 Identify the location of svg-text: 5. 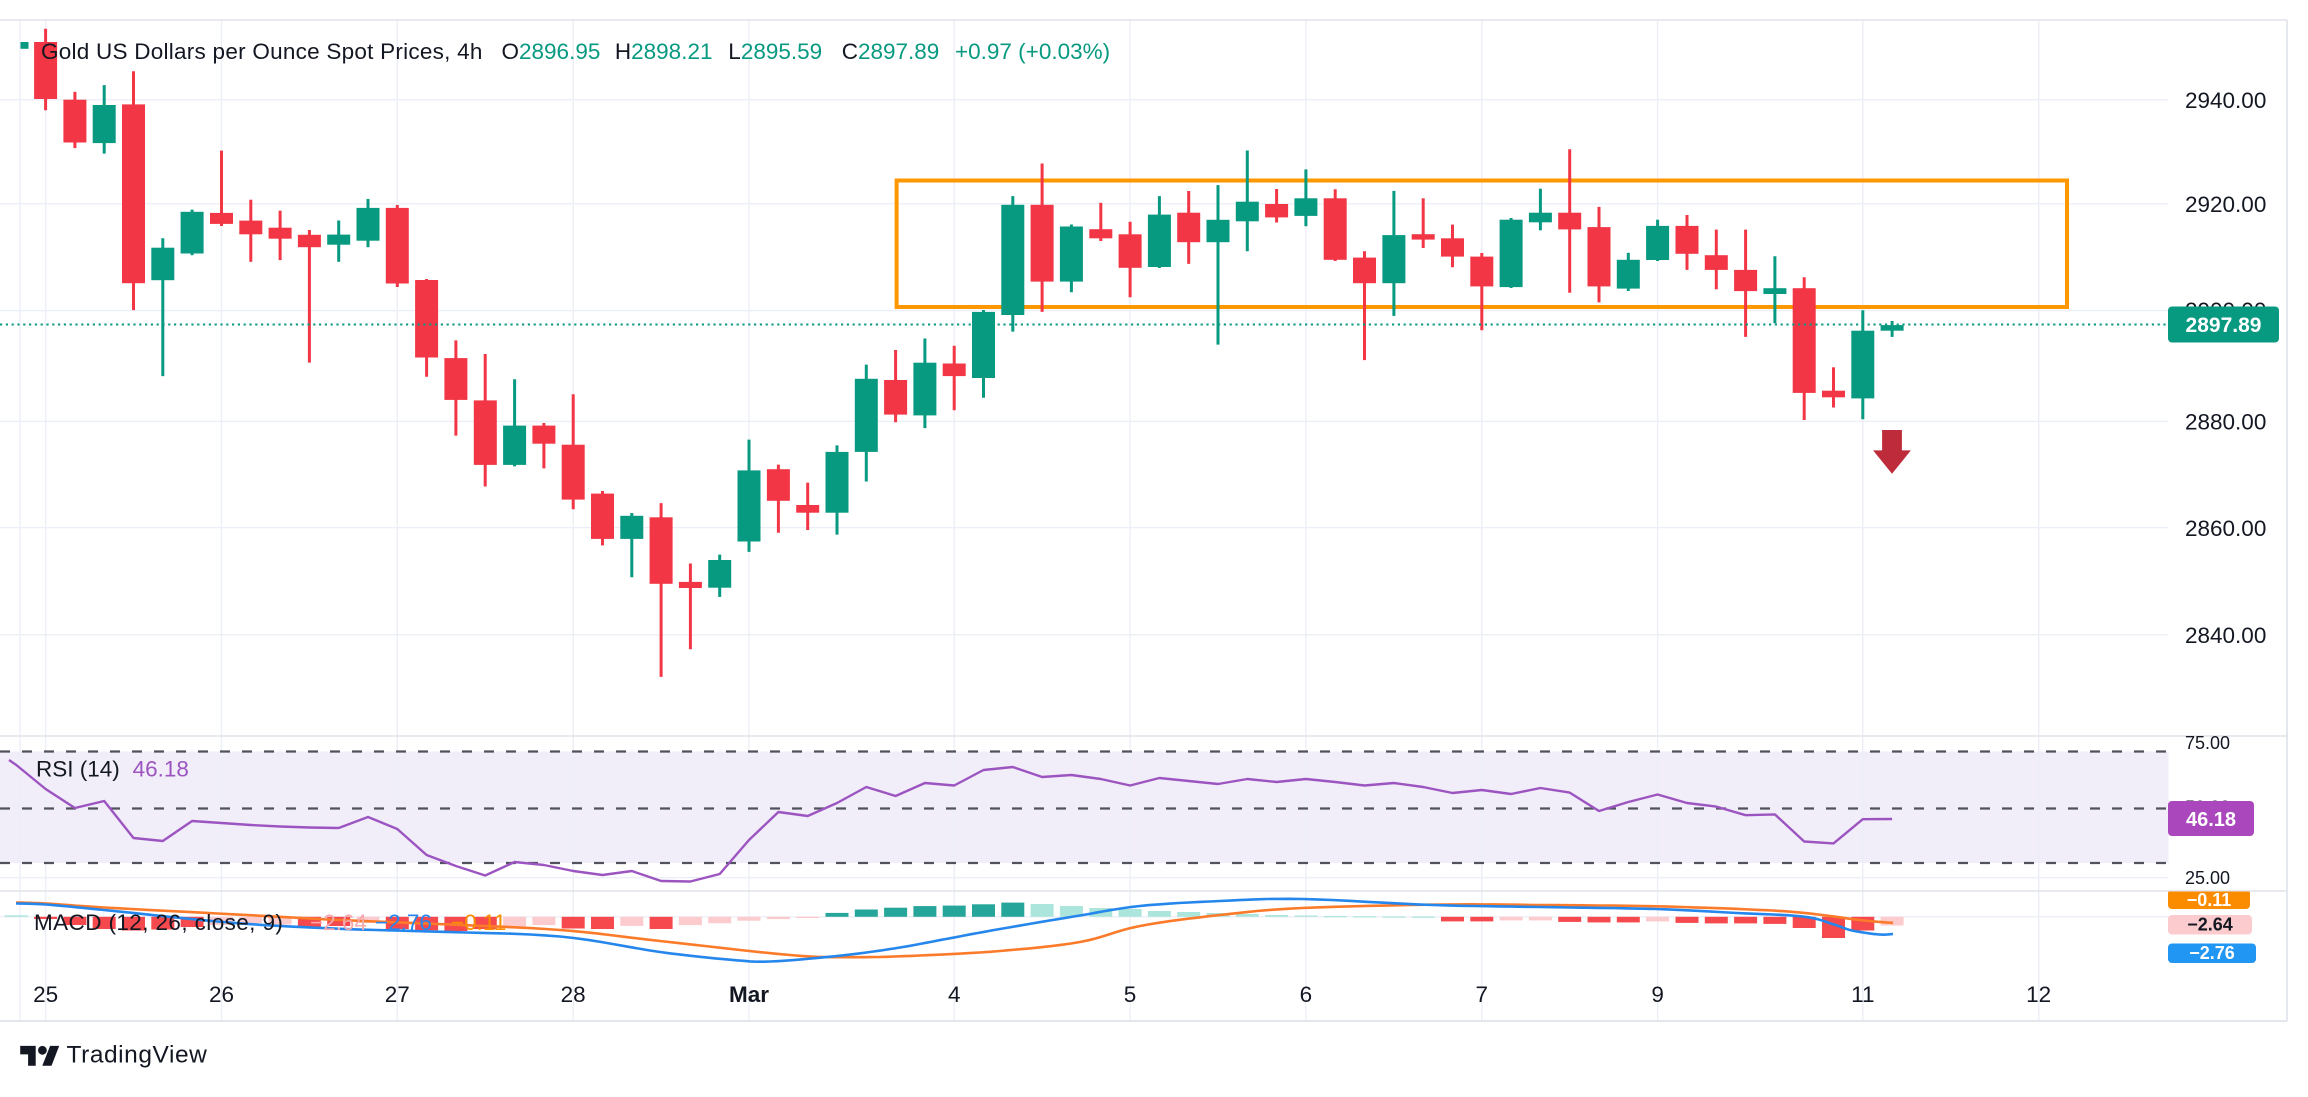
(1130, 994).